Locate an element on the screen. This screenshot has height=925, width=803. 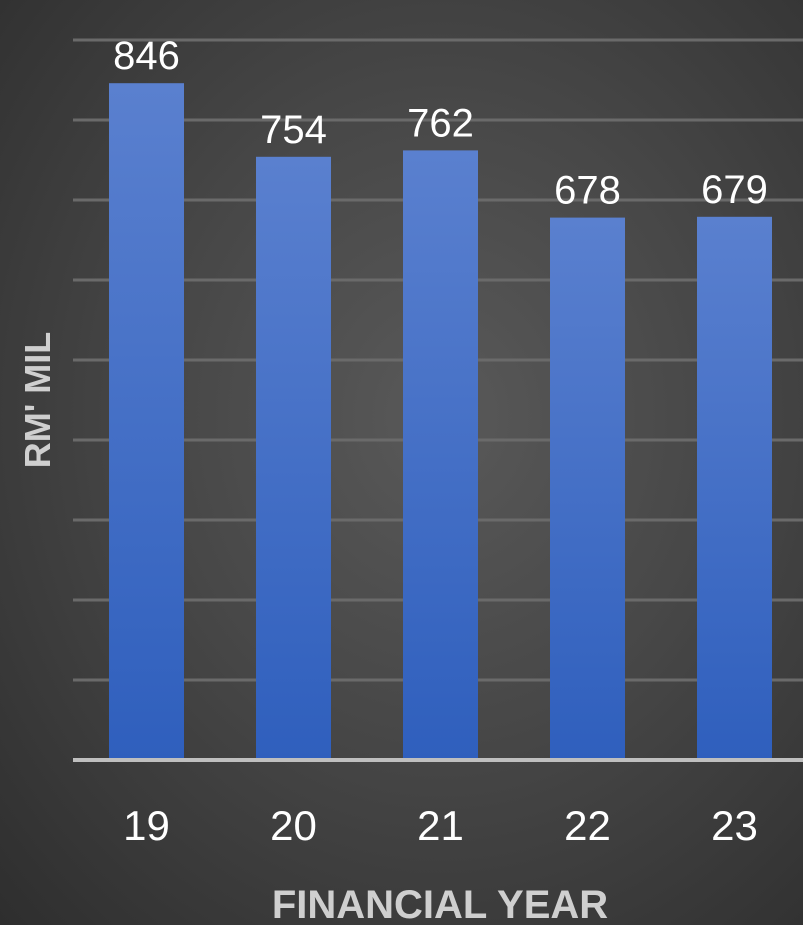
data-label-21: 762 is located at coordinates (440, 123).